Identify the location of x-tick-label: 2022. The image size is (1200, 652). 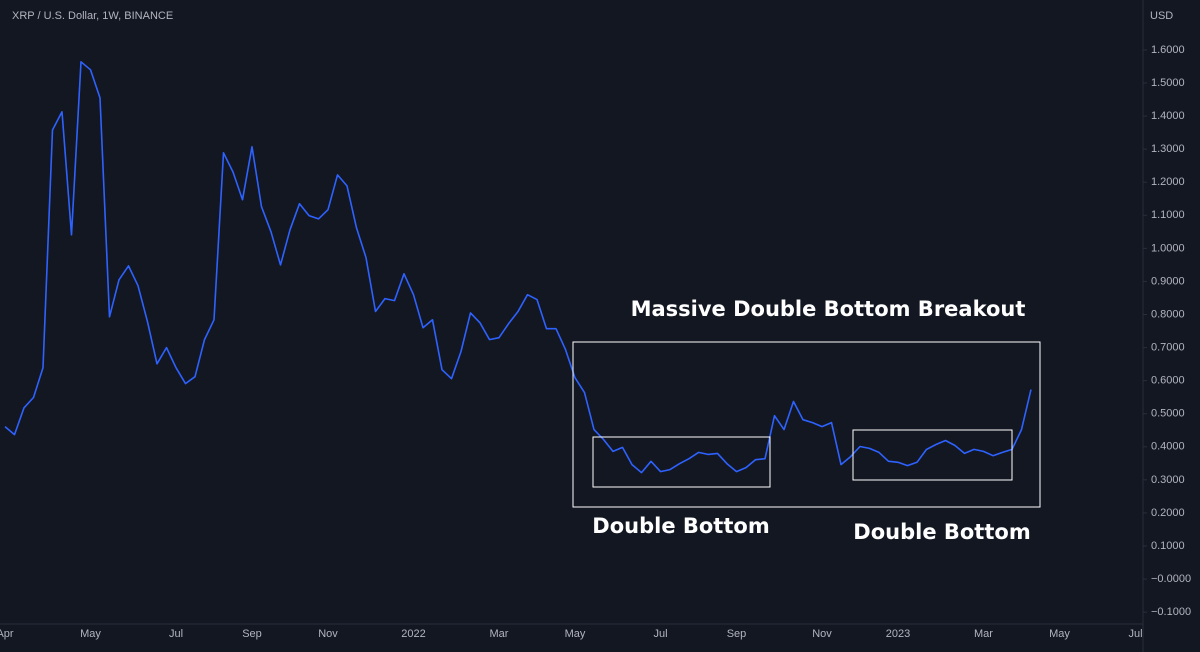
(413, 634).